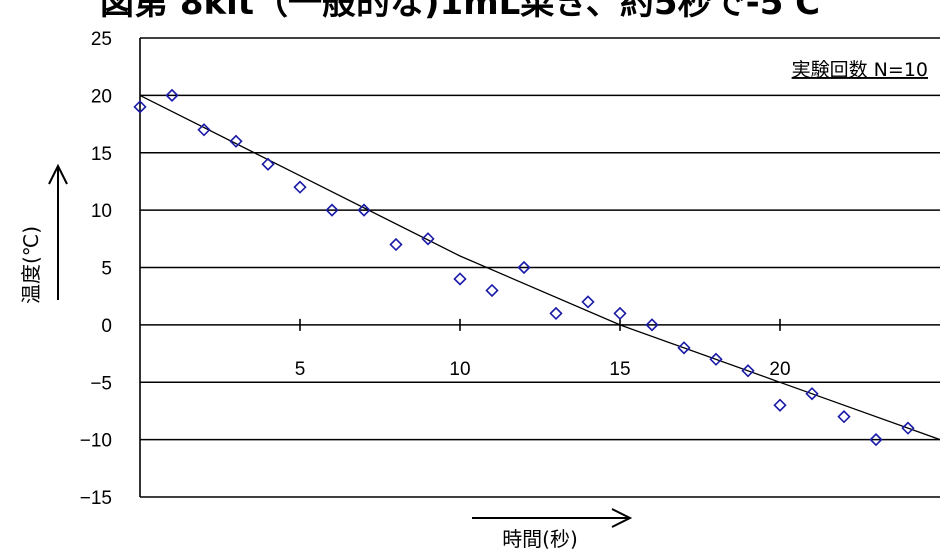 Image resolution: width=940 pixels, height=552 pixels. Describe the element at coordinates (96, 441) in the screenshot. I see `y-tick-label: −10` at that location.